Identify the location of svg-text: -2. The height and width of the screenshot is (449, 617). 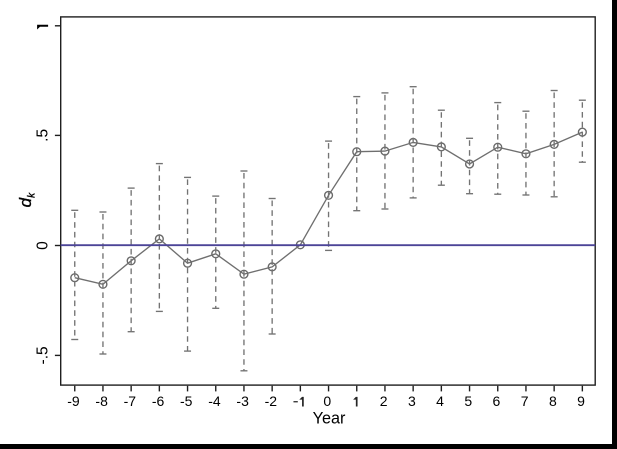
(271, 401).